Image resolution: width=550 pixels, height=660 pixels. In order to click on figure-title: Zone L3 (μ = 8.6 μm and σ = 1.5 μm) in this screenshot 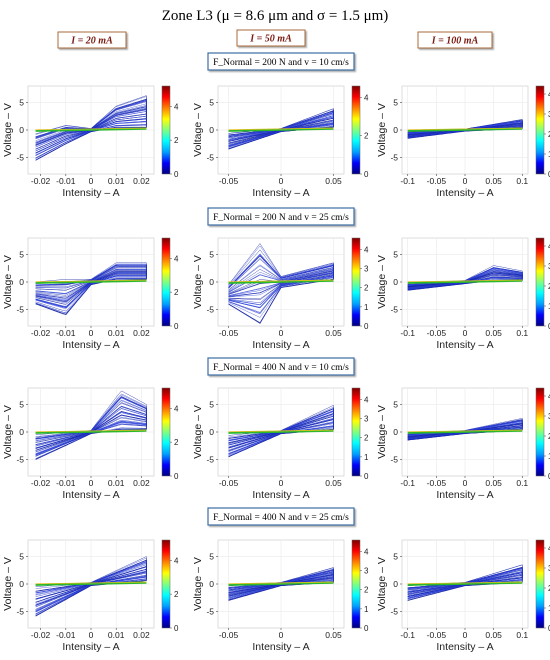, I will do `click(275, 16)`.